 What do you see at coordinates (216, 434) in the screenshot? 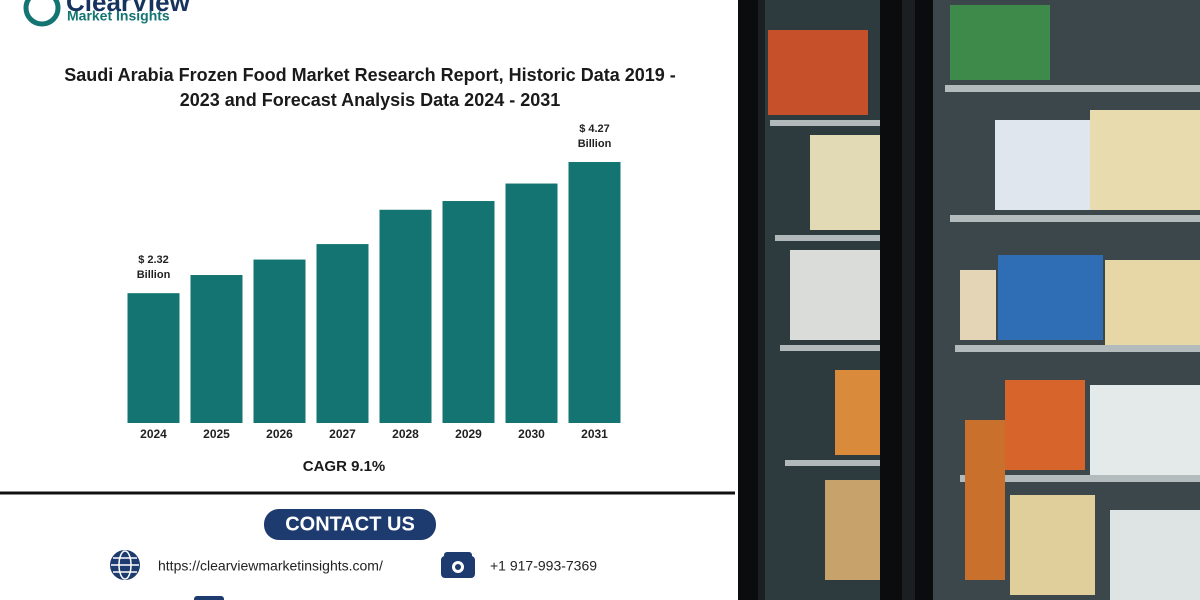
I see `x-tick-label: 2025` at bounding box center [216, 434].